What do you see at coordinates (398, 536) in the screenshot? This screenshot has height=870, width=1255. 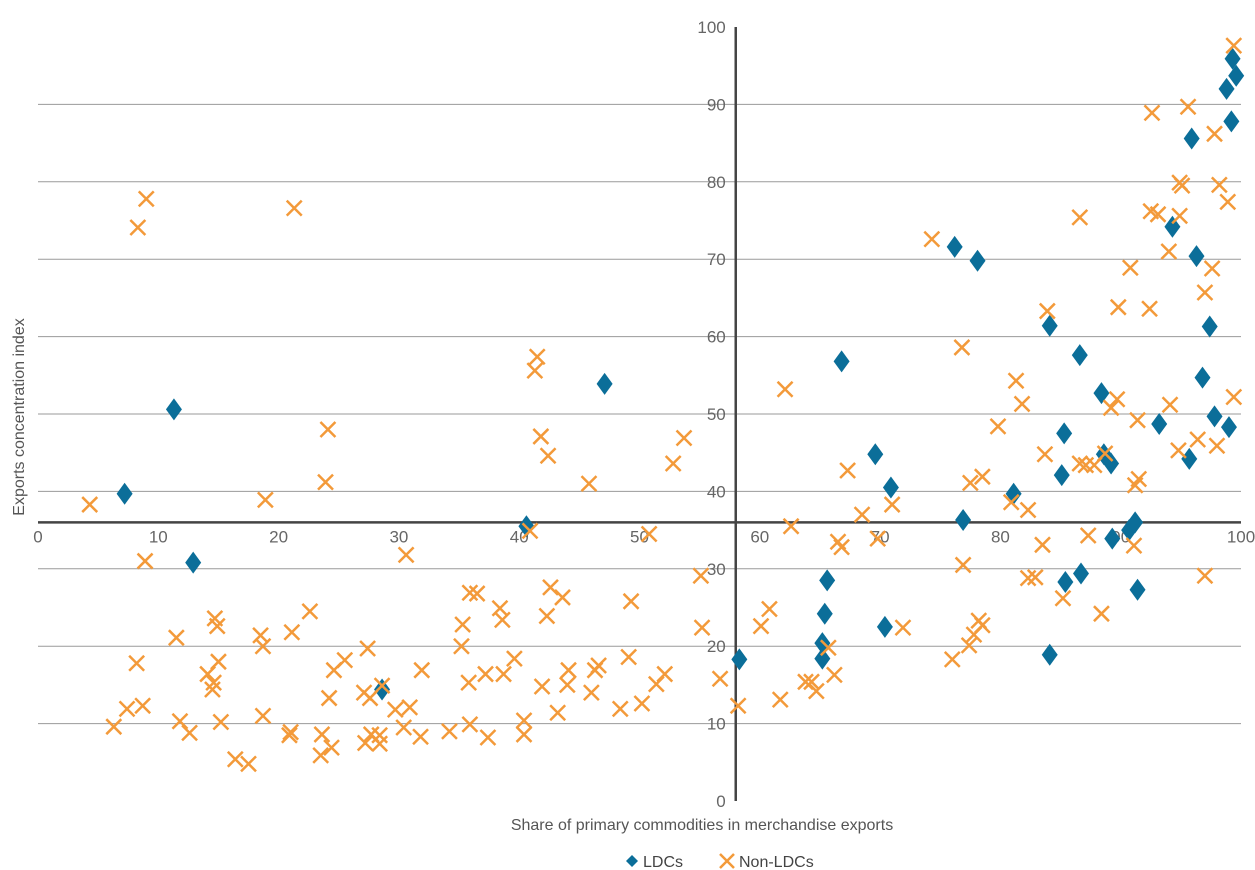 I see `x-tick-label: 30` at bounding box center [398, 536].